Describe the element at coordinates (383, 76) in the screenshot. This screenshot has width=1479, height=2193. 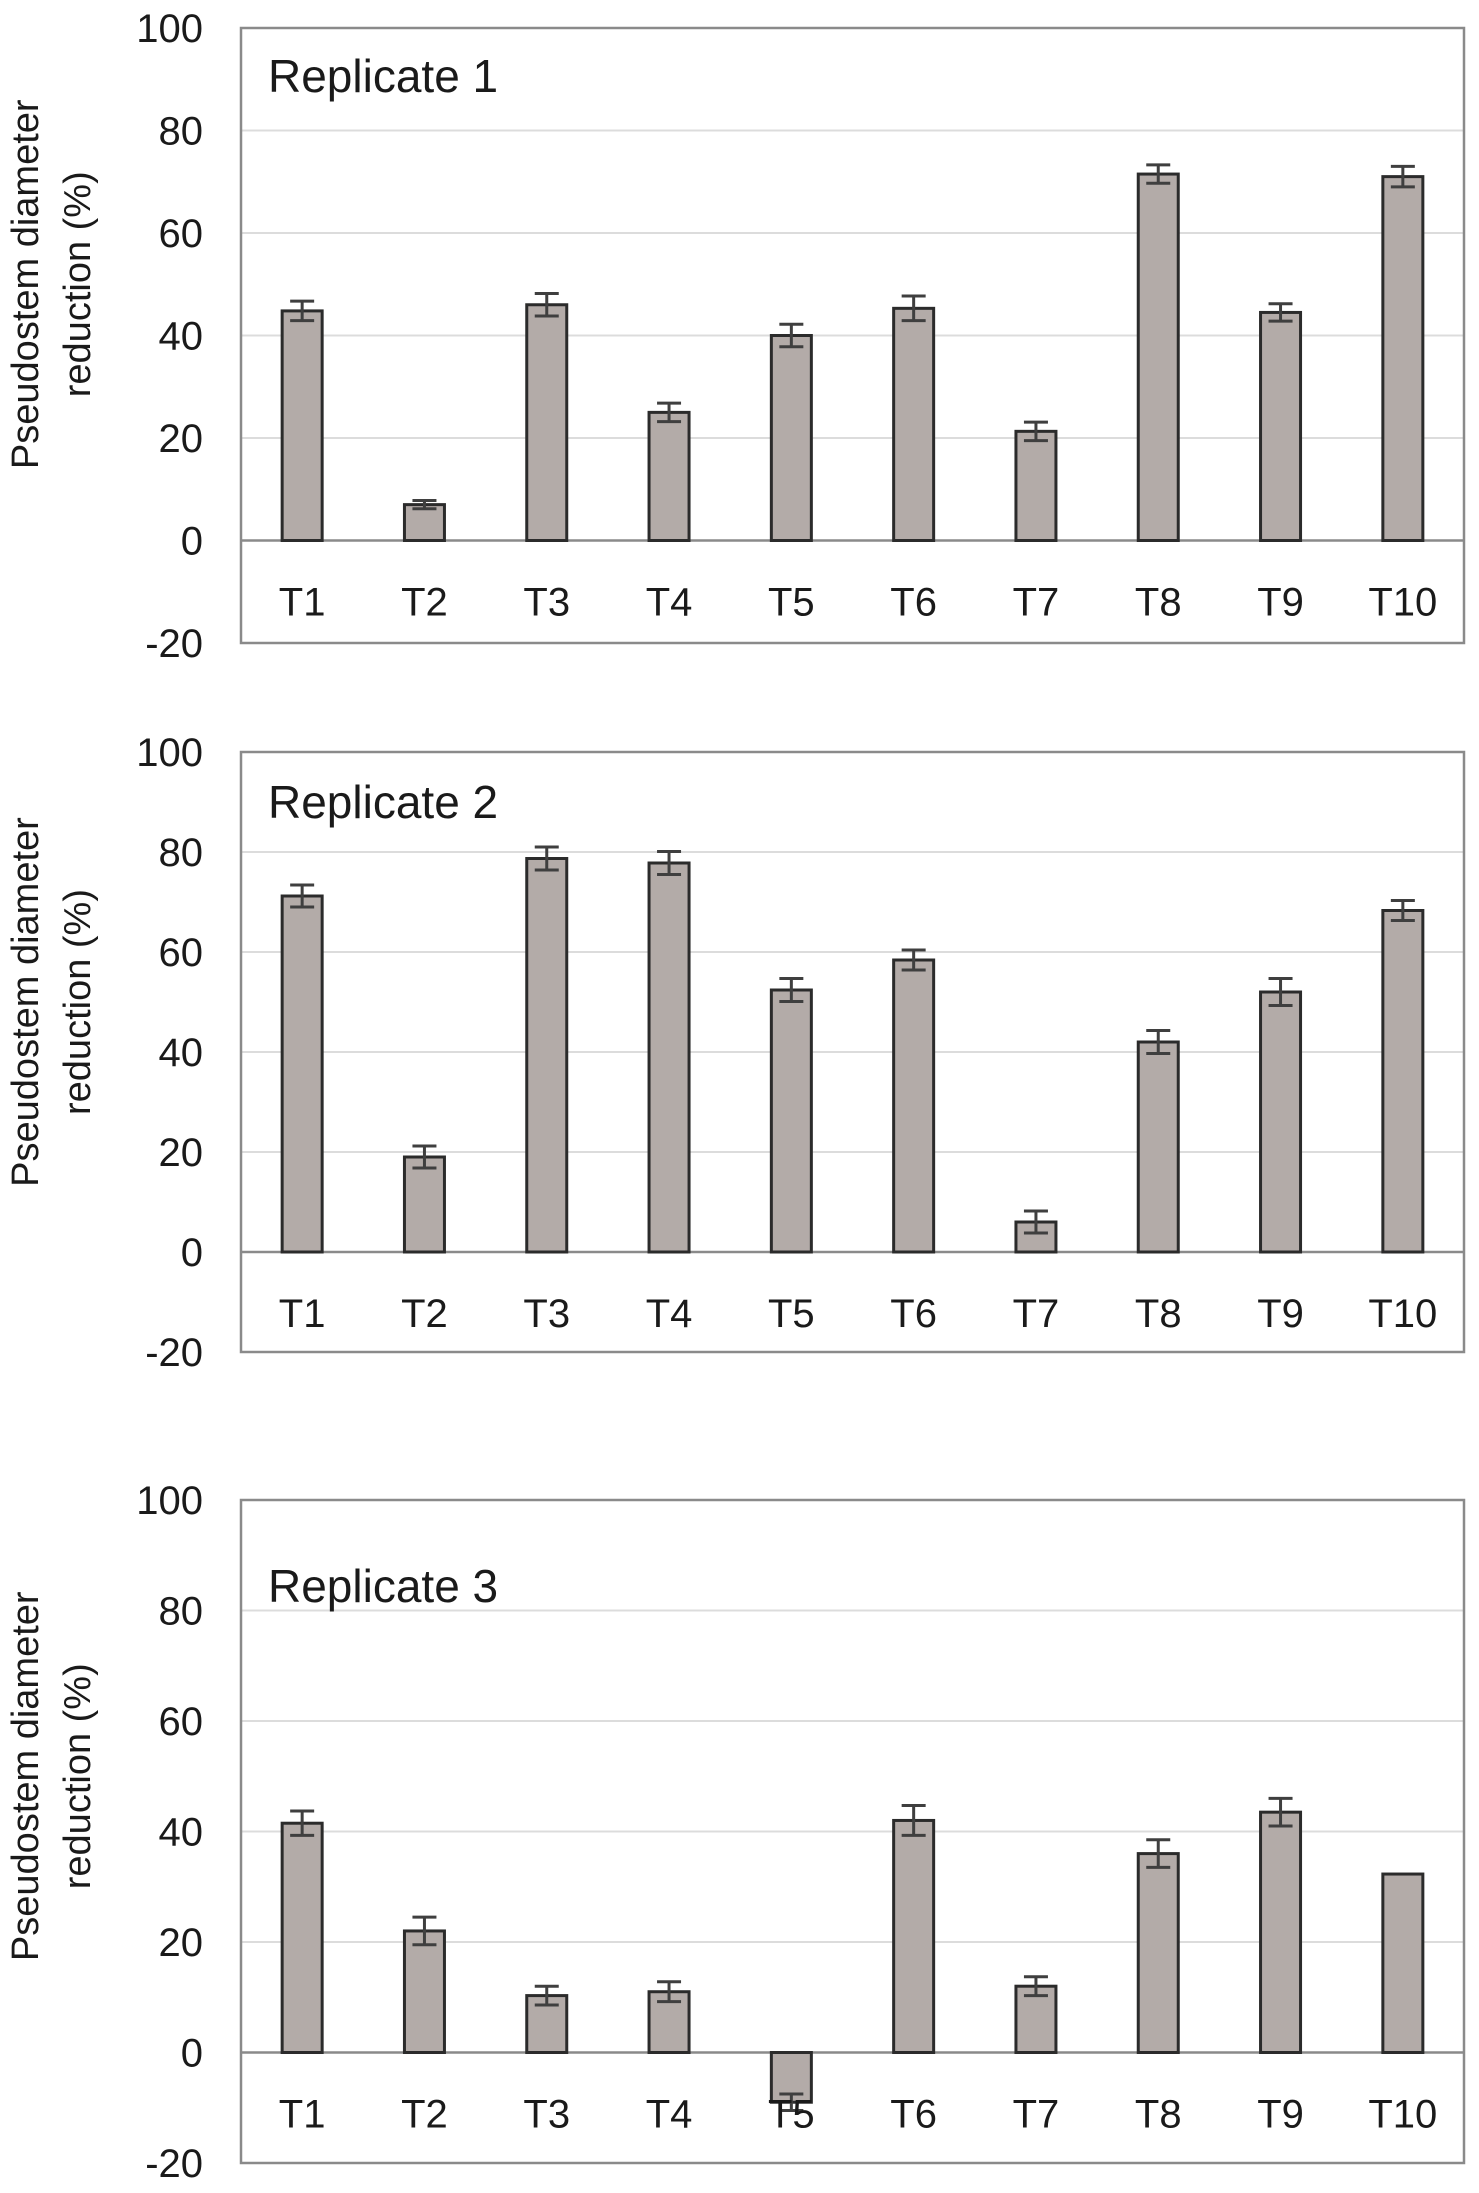
I see `panel-title: Replicate 1` at that location.